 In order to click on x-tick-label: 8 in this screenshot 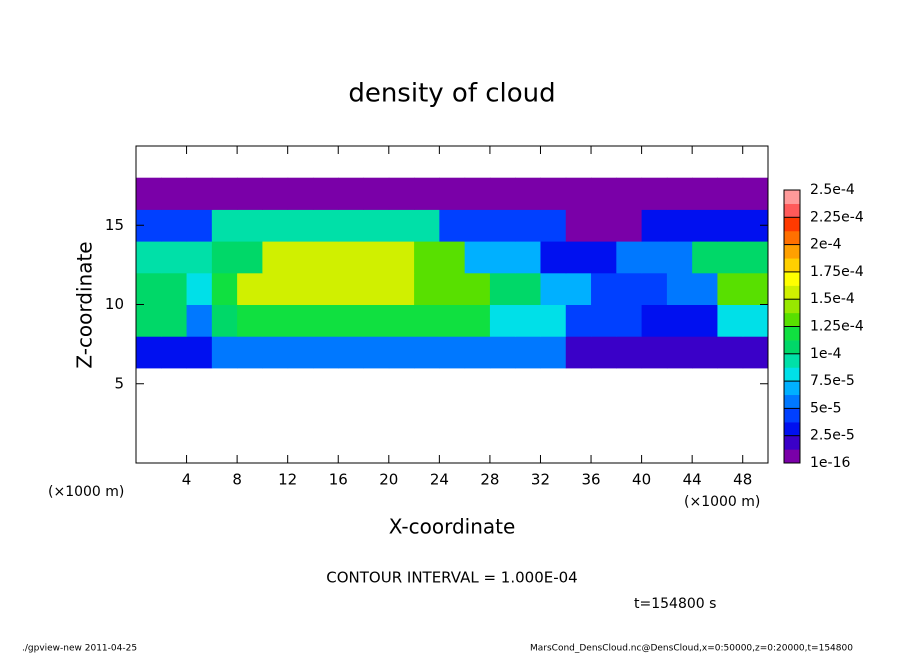, I will do `click(237, 480)`.